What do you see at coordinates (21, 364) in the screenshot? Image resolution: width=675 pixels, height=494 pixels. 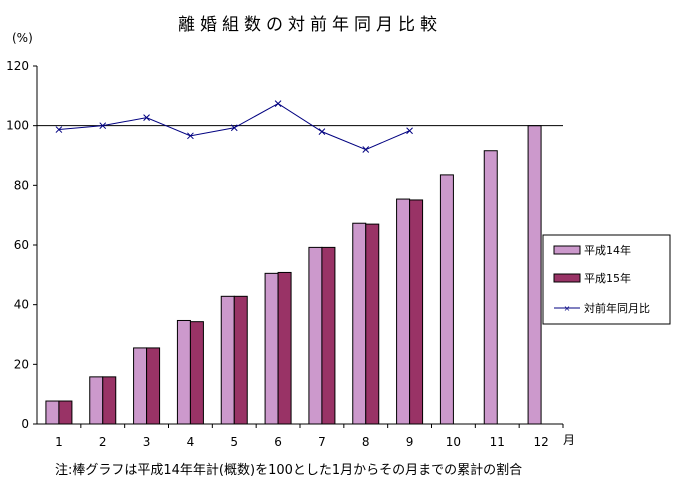 I see `y-tick-label: 20` at bounding box center [21, 364].